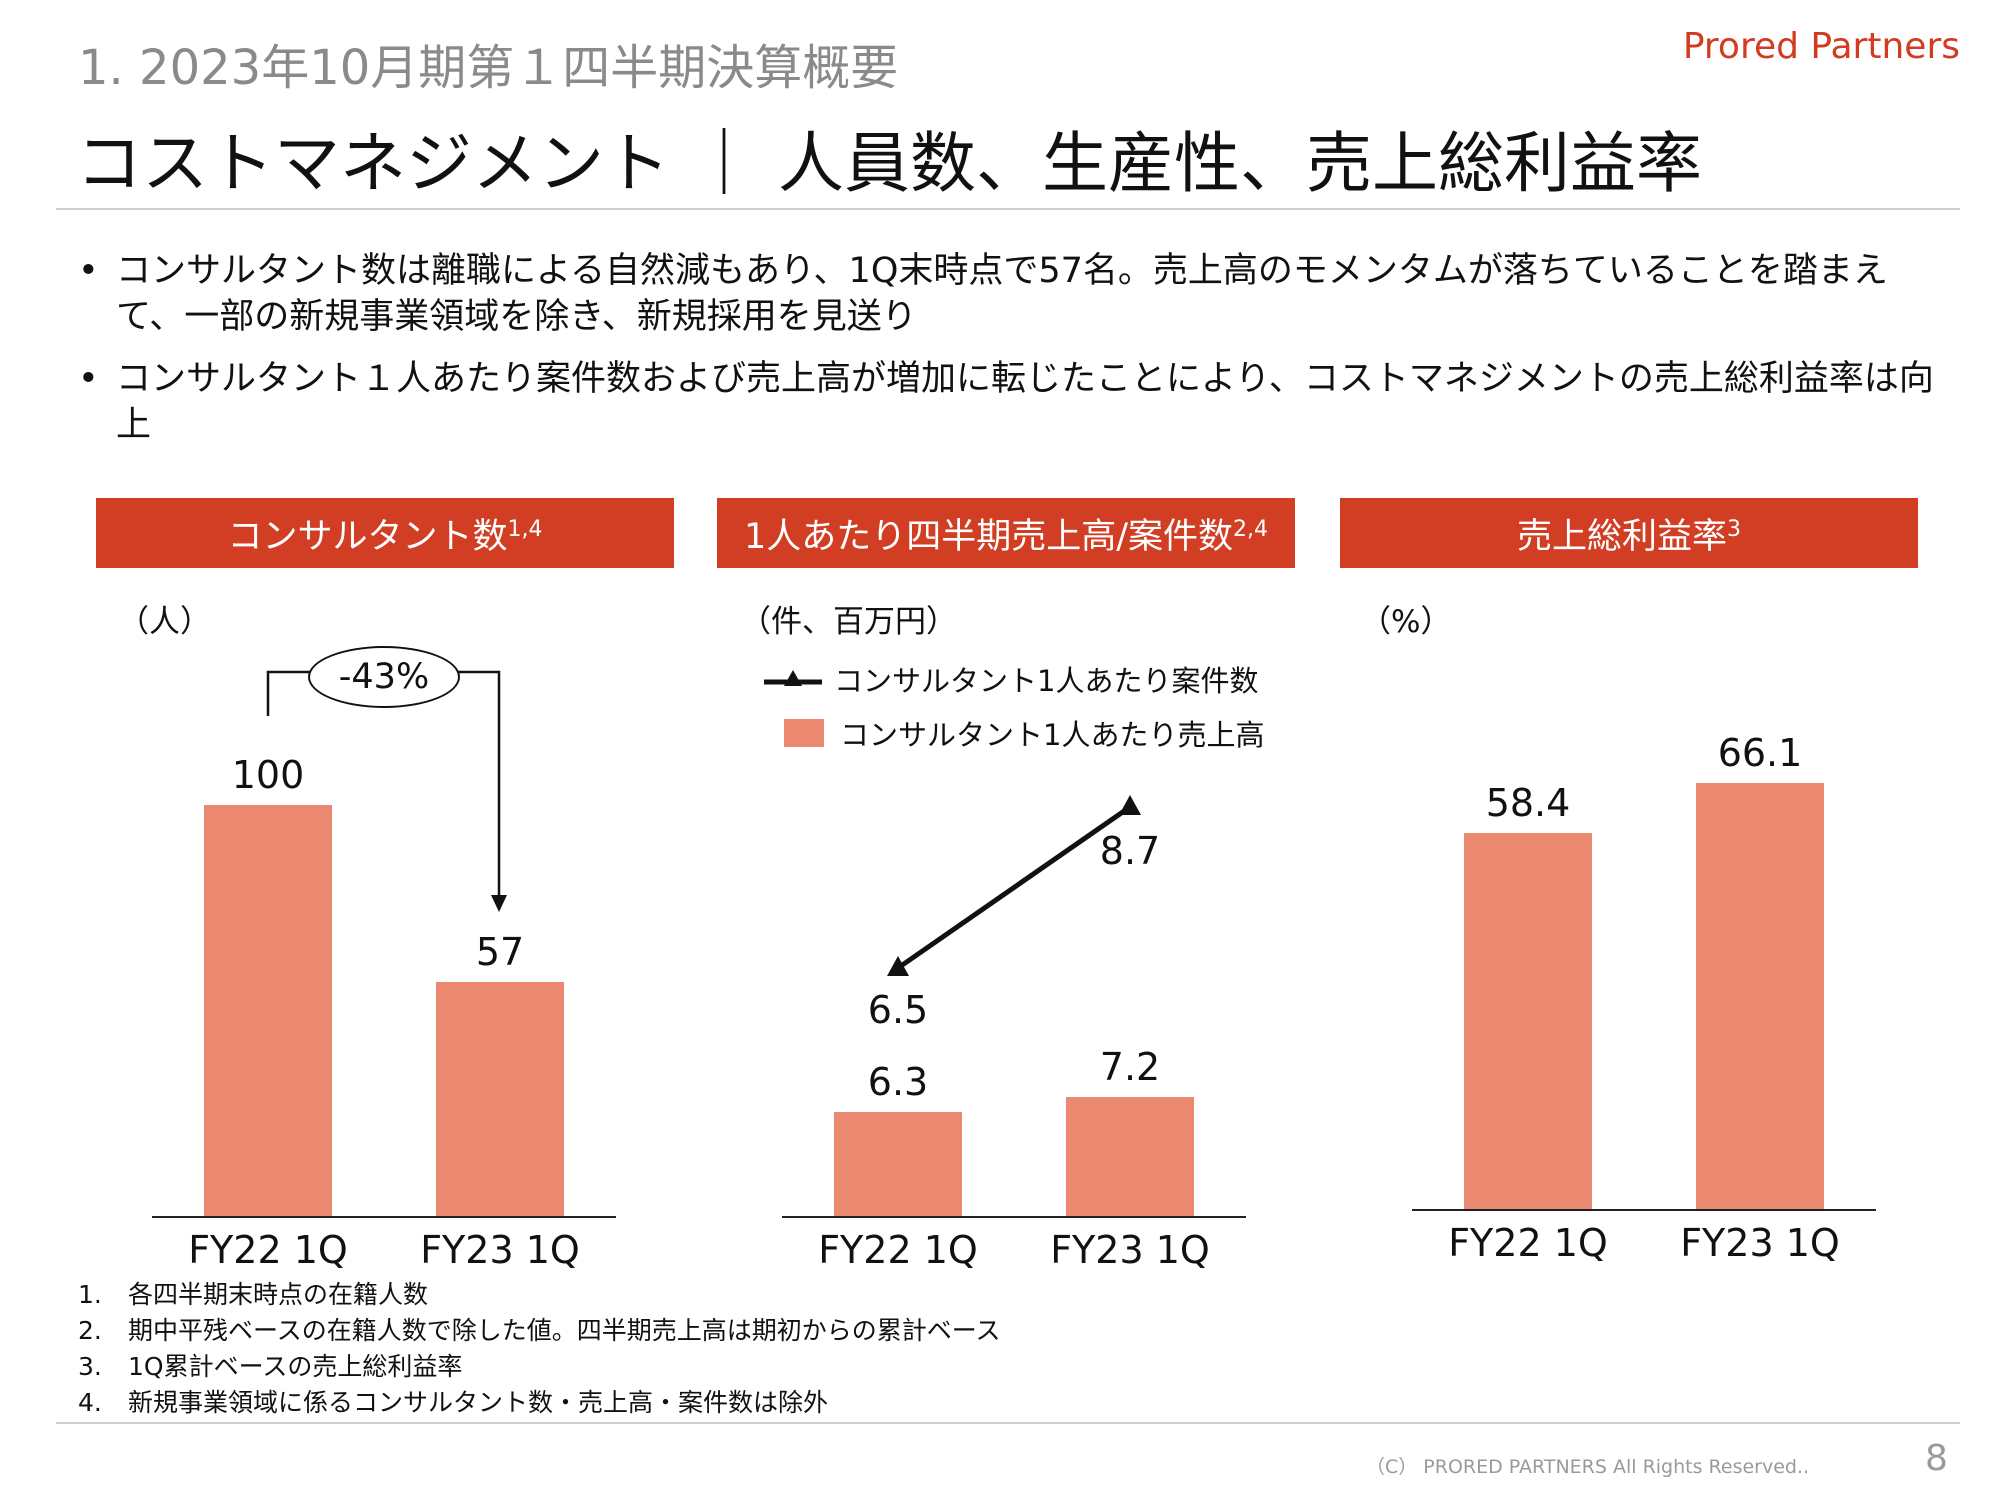 The height and width of the screenshot is (1500, 2000). I want to click on page-number: 8, so click(1936, 1458).